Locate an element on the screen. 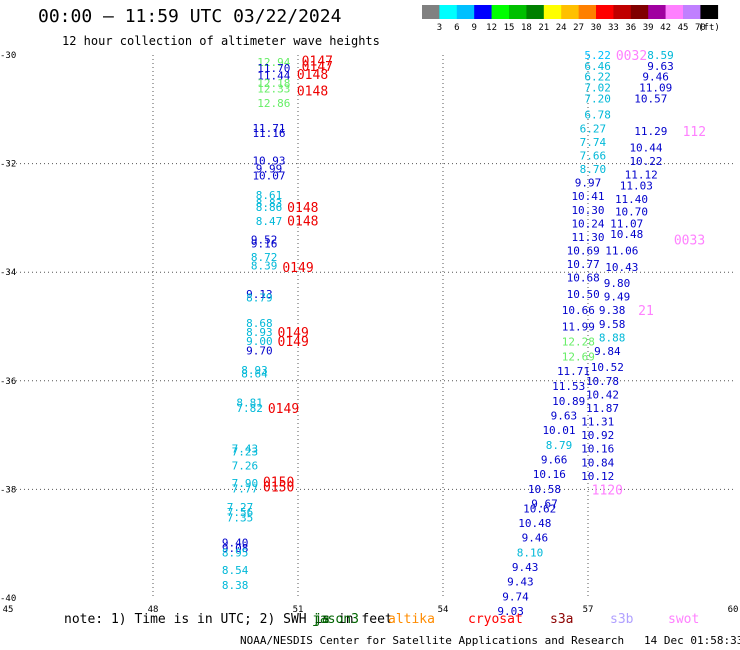 The height and width of the screenshot is (650, 740). wave-height-point: 10.66 is located at coordinates (578, 310).